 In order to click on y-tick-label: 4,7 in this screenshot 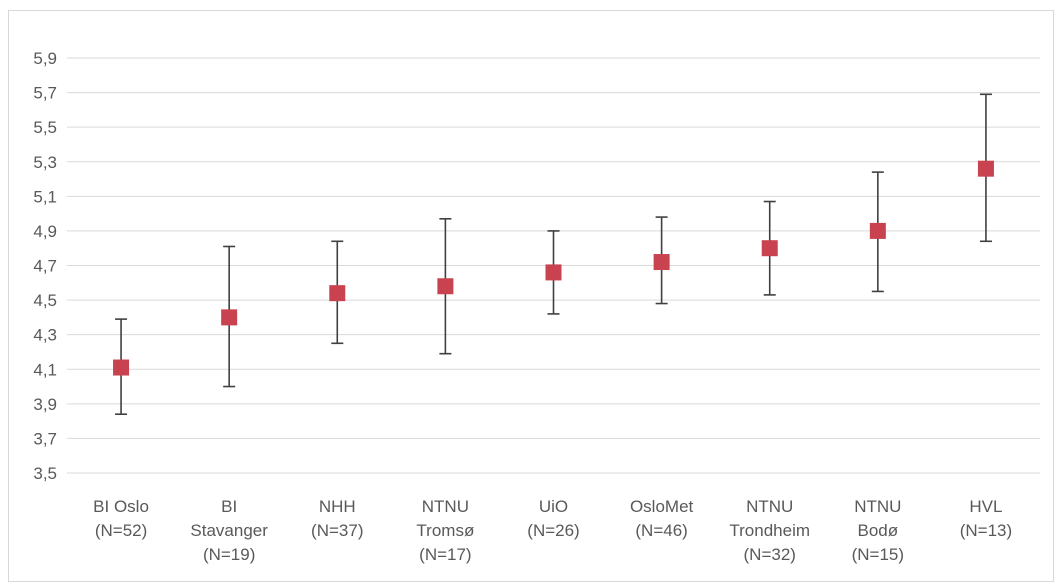, I will do `click(45, 266)`.